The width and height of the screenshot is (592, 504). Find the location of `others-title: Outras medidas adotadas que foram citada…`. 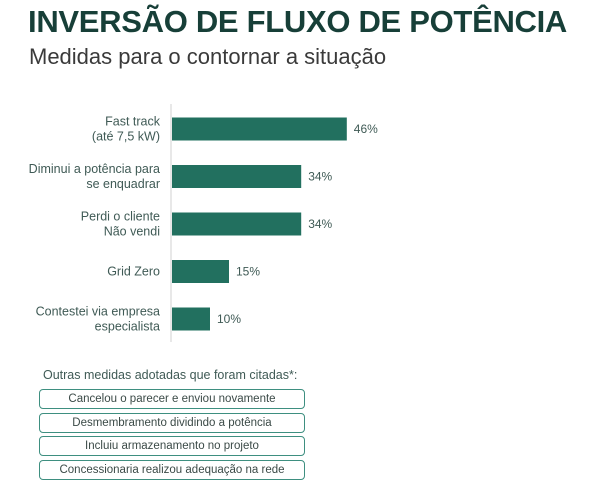

others-title: Outras medidas adotadas que foram citada… is located at coordinates (170, 375).